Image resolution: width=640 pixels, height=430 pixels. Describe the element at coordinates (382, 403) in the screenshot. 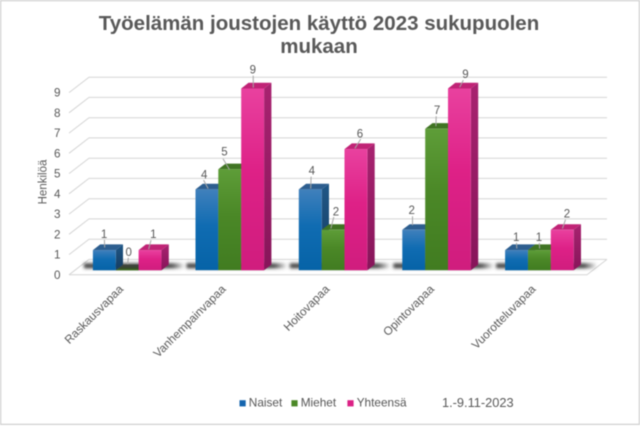

I see `svg-text: Yhteensä` at that location.